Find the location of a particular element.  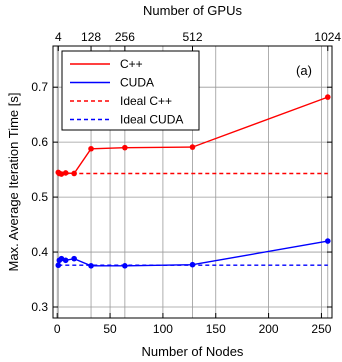

y-tick-label: 0.5 is located at coordinates (39, 197).